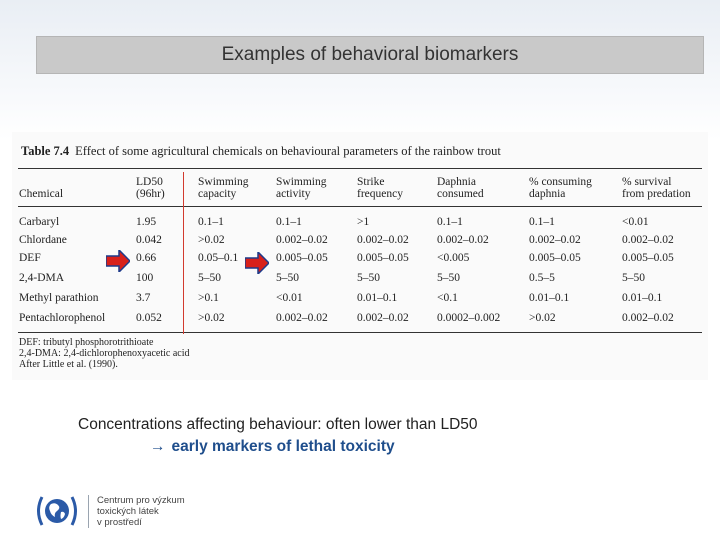 Image resolution: width=720 pixels, height=540 pixels. Describe the element at coordinates (301, 188) in the screenshot. I see `header-swimming-activity: Swimming activity` at that location.